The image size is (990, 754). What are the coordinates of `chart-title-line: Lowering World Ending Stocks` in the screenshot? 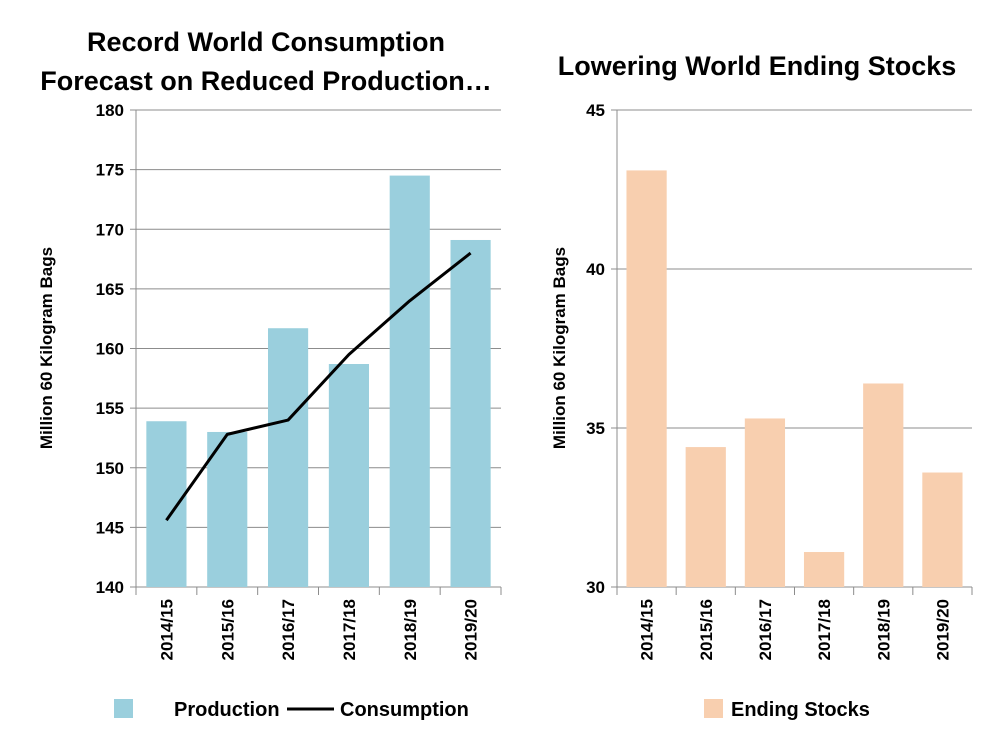 It's located at (757, 66).